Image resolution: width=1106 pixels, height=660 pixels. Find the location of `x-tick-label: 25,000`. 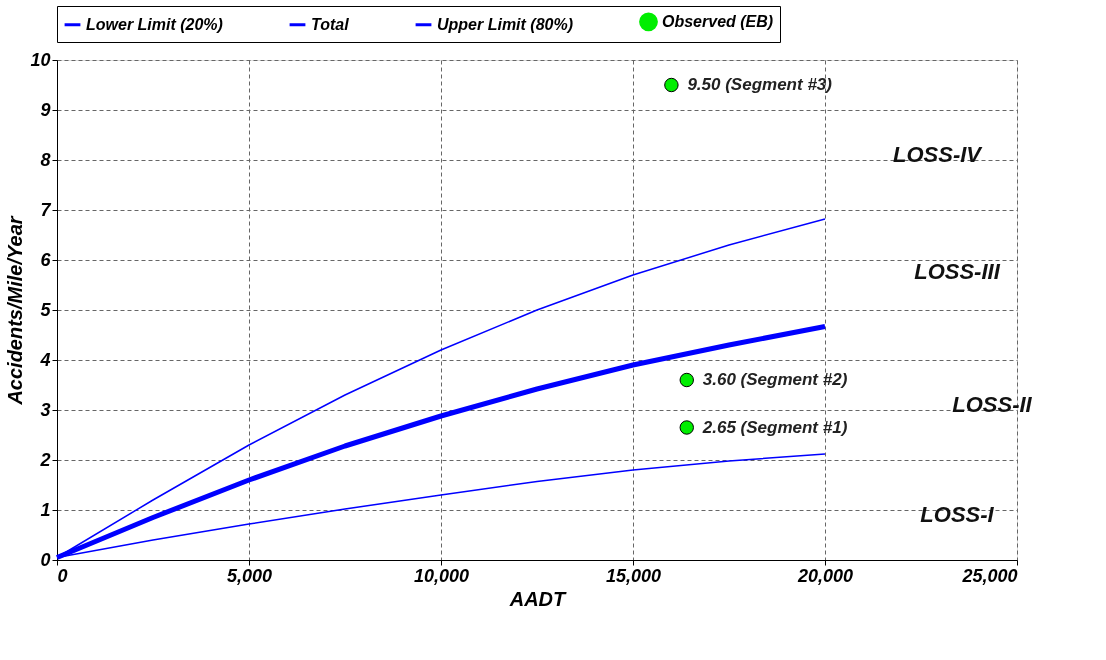

x-tick-label: 25,000 is located at coordinates (989, 575).